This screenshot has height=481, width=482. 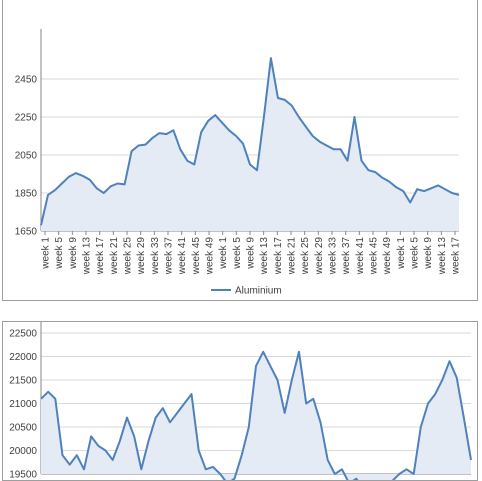 I want to click on y-tick-label: 2450, so click(x=26, y=80).